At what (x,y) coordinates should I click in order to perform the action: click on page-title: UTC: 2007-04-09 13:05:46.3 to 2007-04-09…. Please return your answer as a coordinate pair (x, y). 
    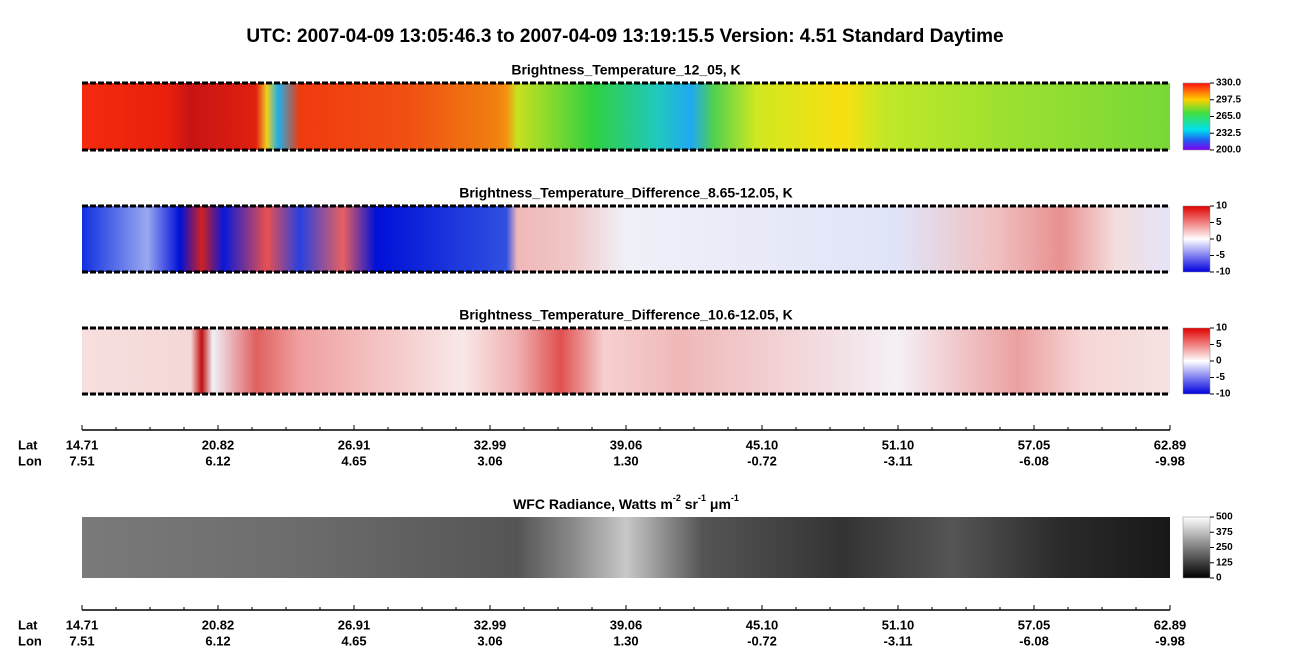
    Looking at the image, I should click on (624, 36).